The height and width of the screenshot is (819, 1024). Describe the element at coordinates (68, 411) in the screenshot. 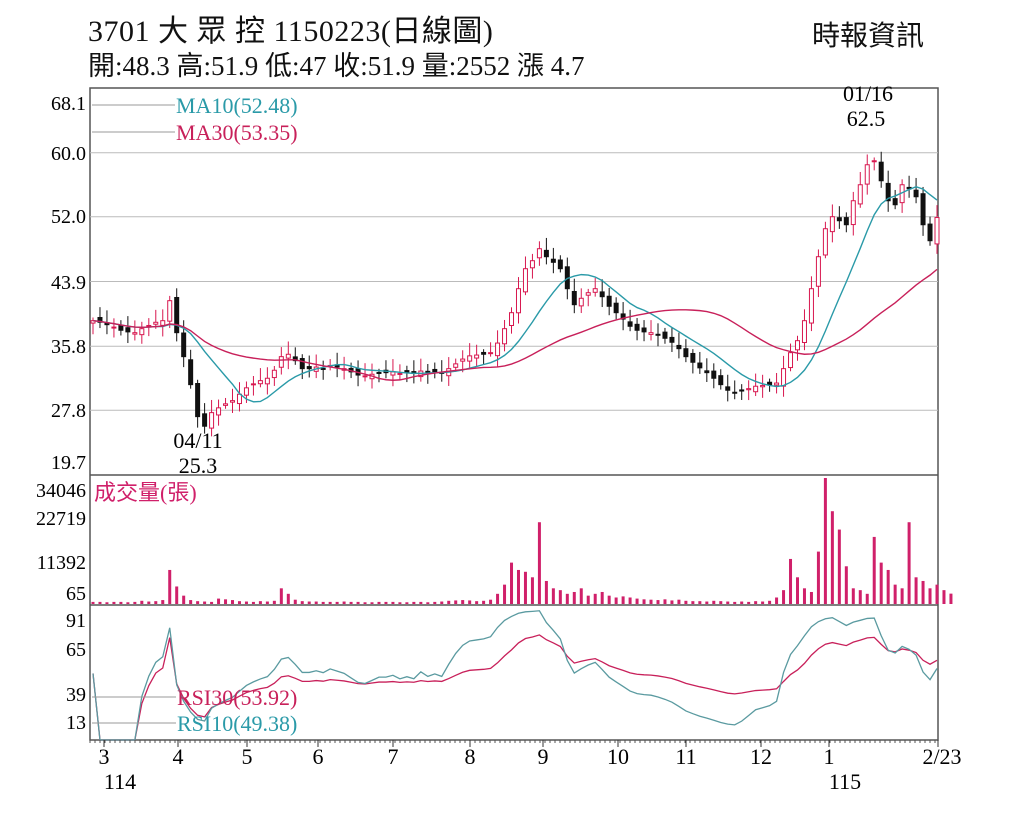

I see `price-tick-label: 27.8` at that location.